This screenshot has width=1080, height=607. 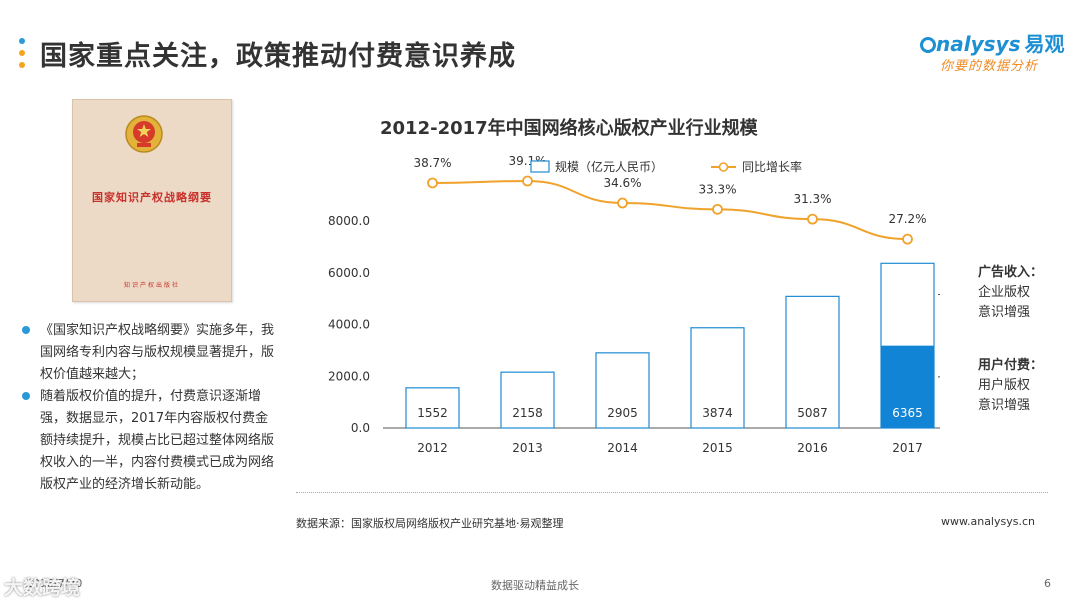 I want to click on analysys-logo: nalysys 易观 你要的数据分析, so click(x=992, y=53).